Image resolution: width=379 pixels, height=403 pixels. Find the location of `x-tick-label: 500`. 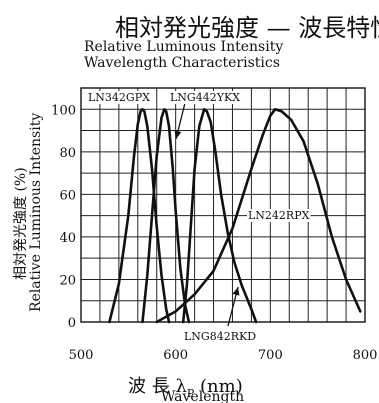

x-tick-label: 500 is located at coordinates (81, 355).